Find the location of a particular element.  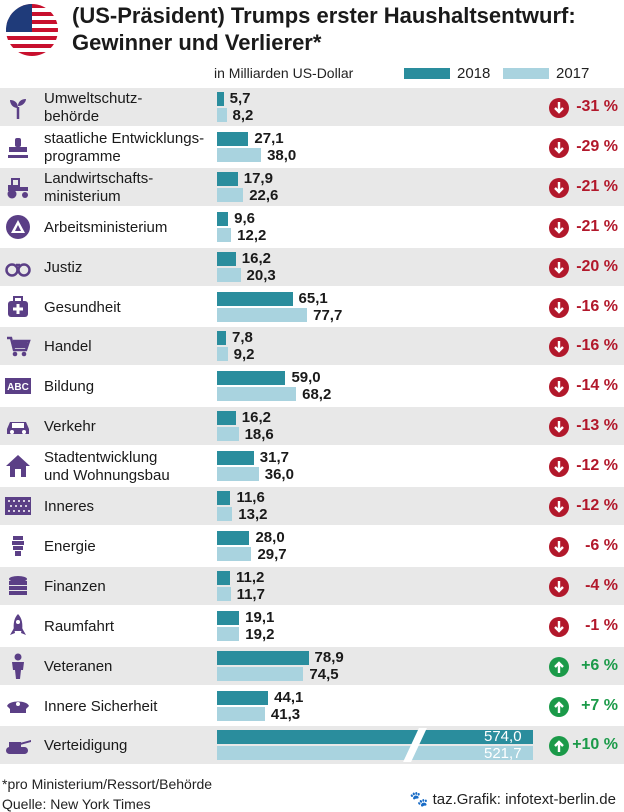

value-label-2017: 18,6 is located at coordinates (259, 435).